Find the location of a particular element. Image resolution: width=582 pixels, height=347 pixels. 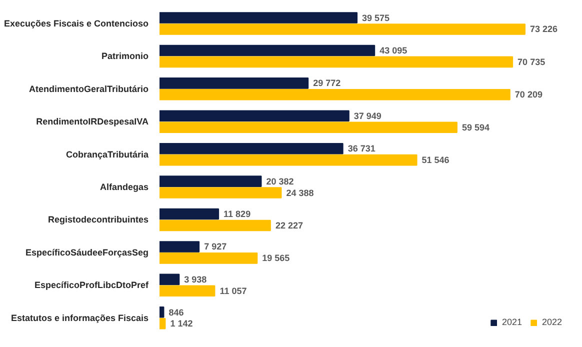

data-label: 3 938 is located at coordinates (195, 279).